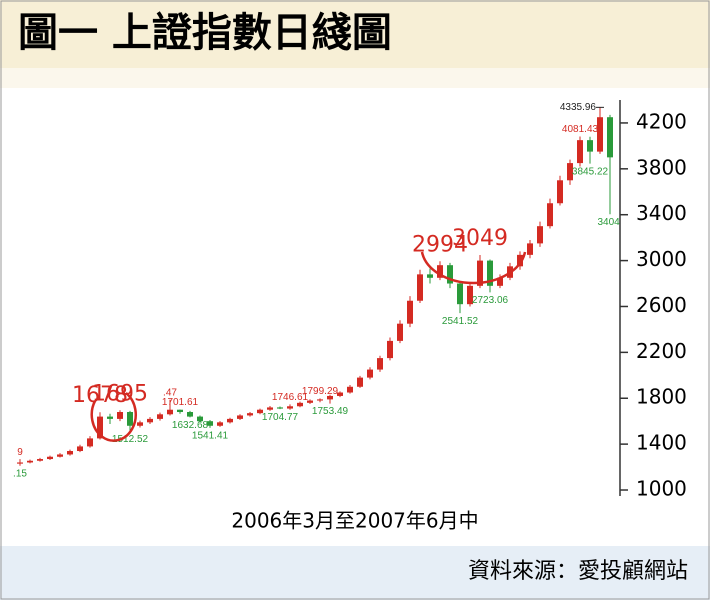 This screenshot has width=710, height=600. What do you see at coordinates (661, 397) in the screenshot?
I see `y-tick-label: 1800` at bounding box center [661, 397].